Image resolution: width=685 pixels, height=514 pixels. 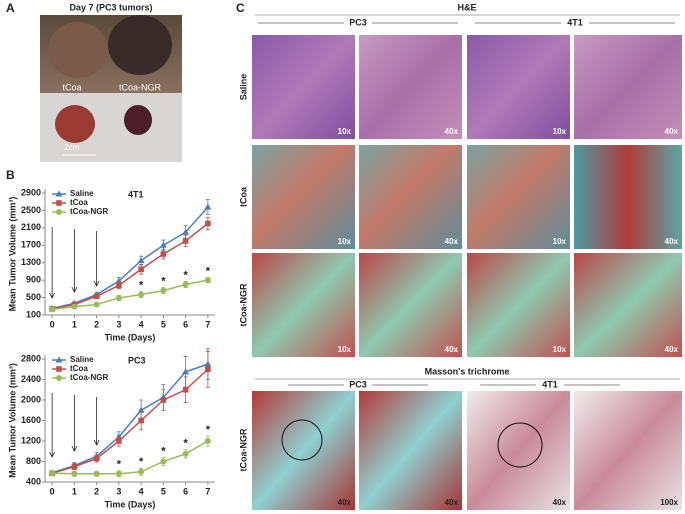 What do you see at coordinates (575, 22) in the screenshot?
I see `column-header: 4T1` at bounding box center [575, 22].